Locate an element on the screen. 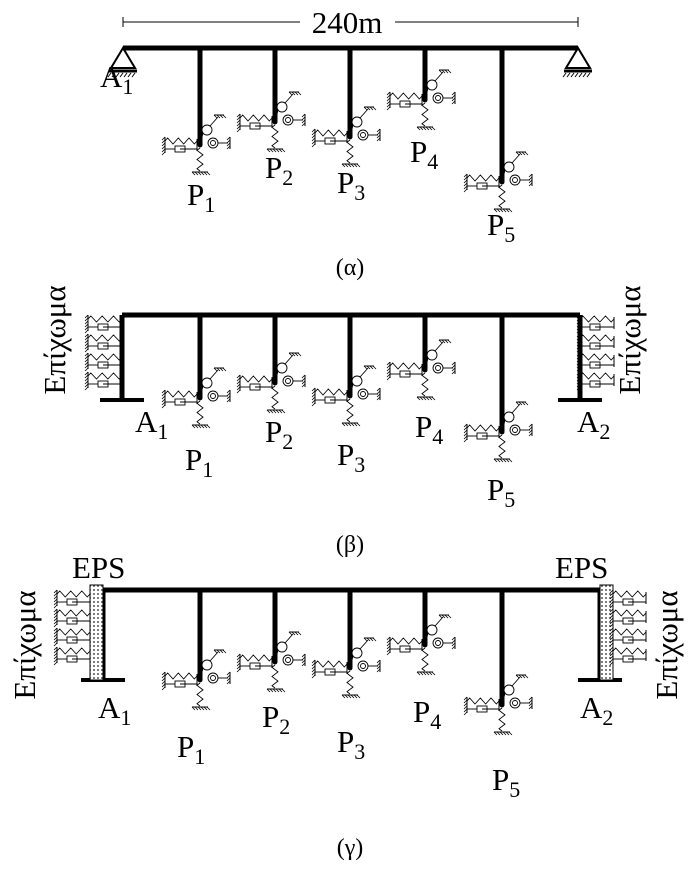 The height and width of the screenshot is (872, 694). support is located at coordinates (578, 57).